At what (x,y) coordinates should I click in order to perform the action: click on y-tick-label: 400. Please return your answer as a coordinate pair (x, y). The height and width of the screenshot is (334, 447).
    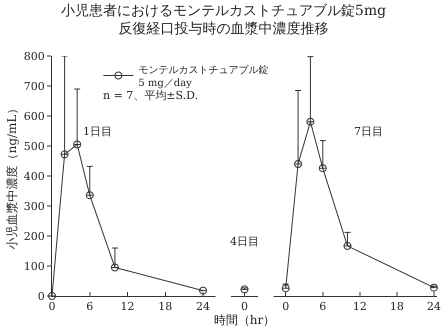
    Looking at the image, I should click on (34, 176).